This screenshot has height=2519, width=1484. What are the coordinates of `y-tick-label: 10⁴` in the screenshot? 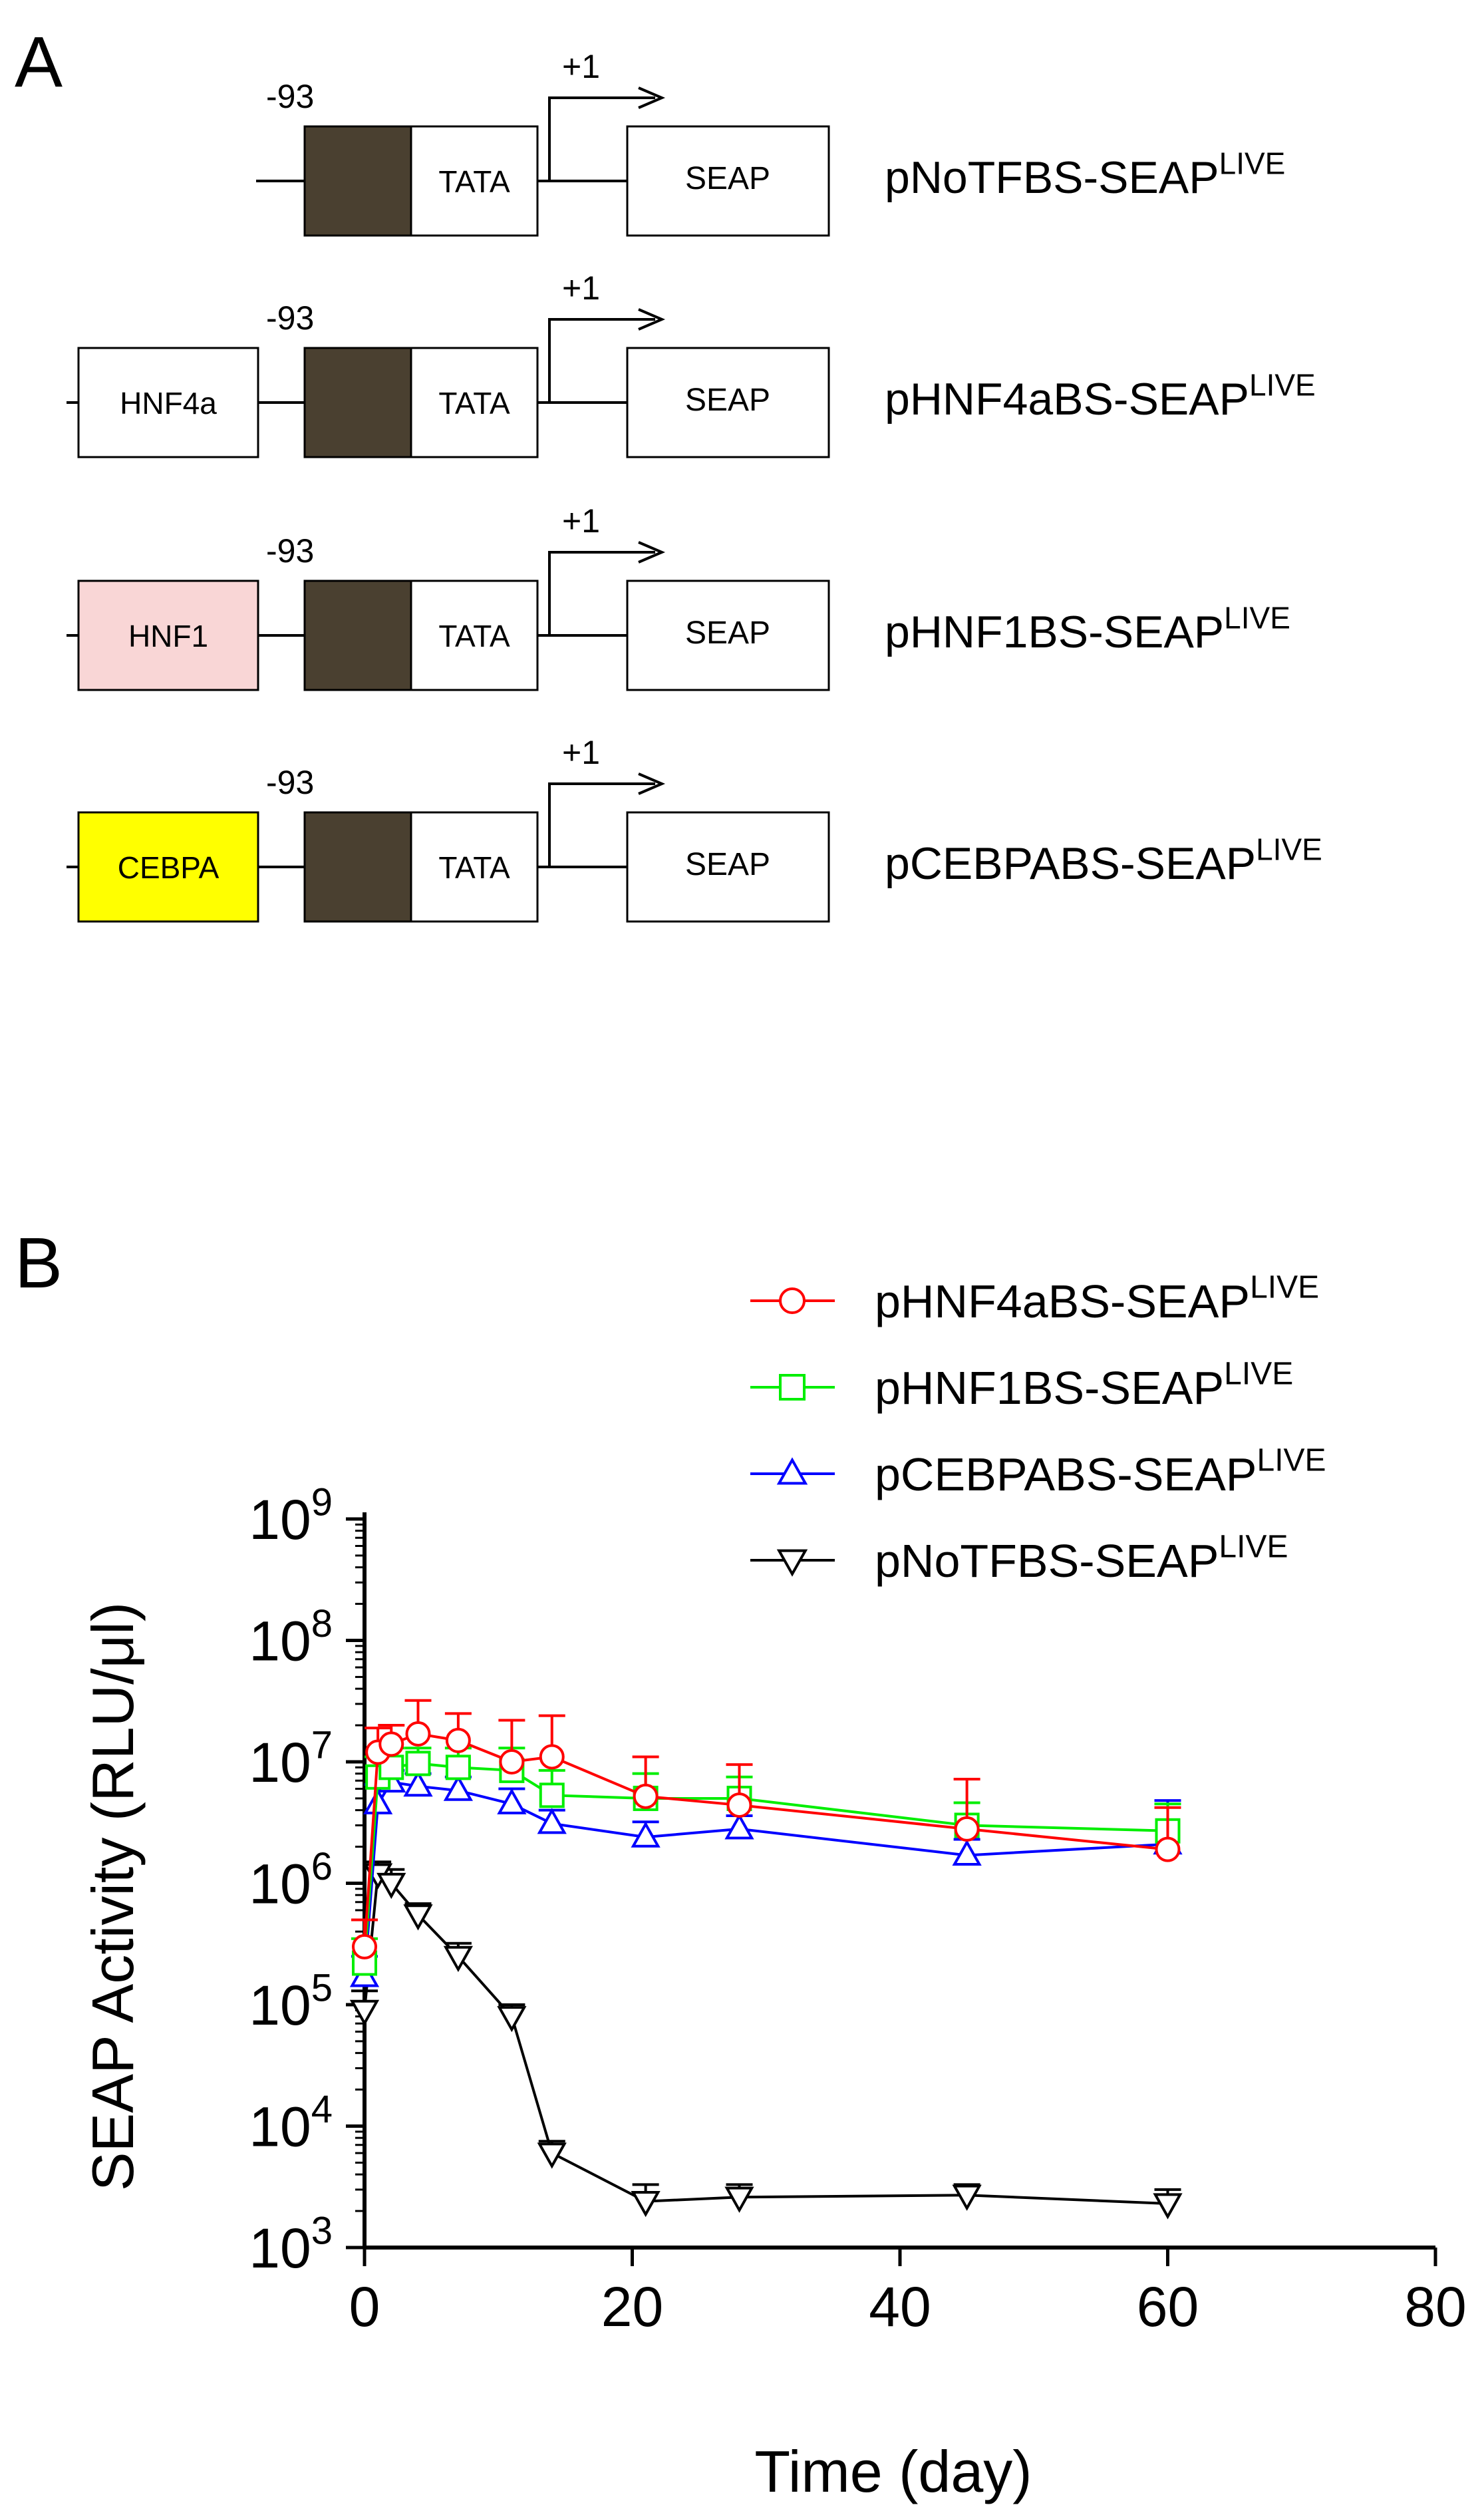 It's located at (291, 2123).